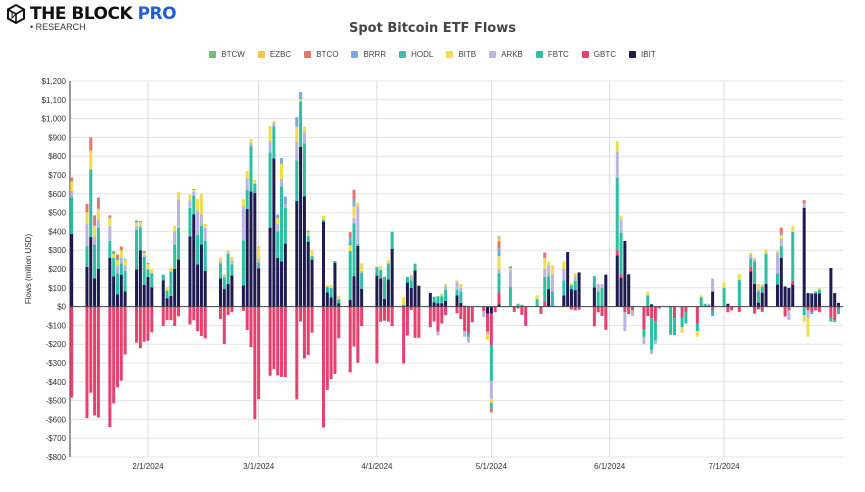 The width and height of the screenshot is (865, 492). What do you see at coordinates (552, 54) in the screenshot?
I see `legend-item-fbtc: FBTC` at bounding box center [552, 54].